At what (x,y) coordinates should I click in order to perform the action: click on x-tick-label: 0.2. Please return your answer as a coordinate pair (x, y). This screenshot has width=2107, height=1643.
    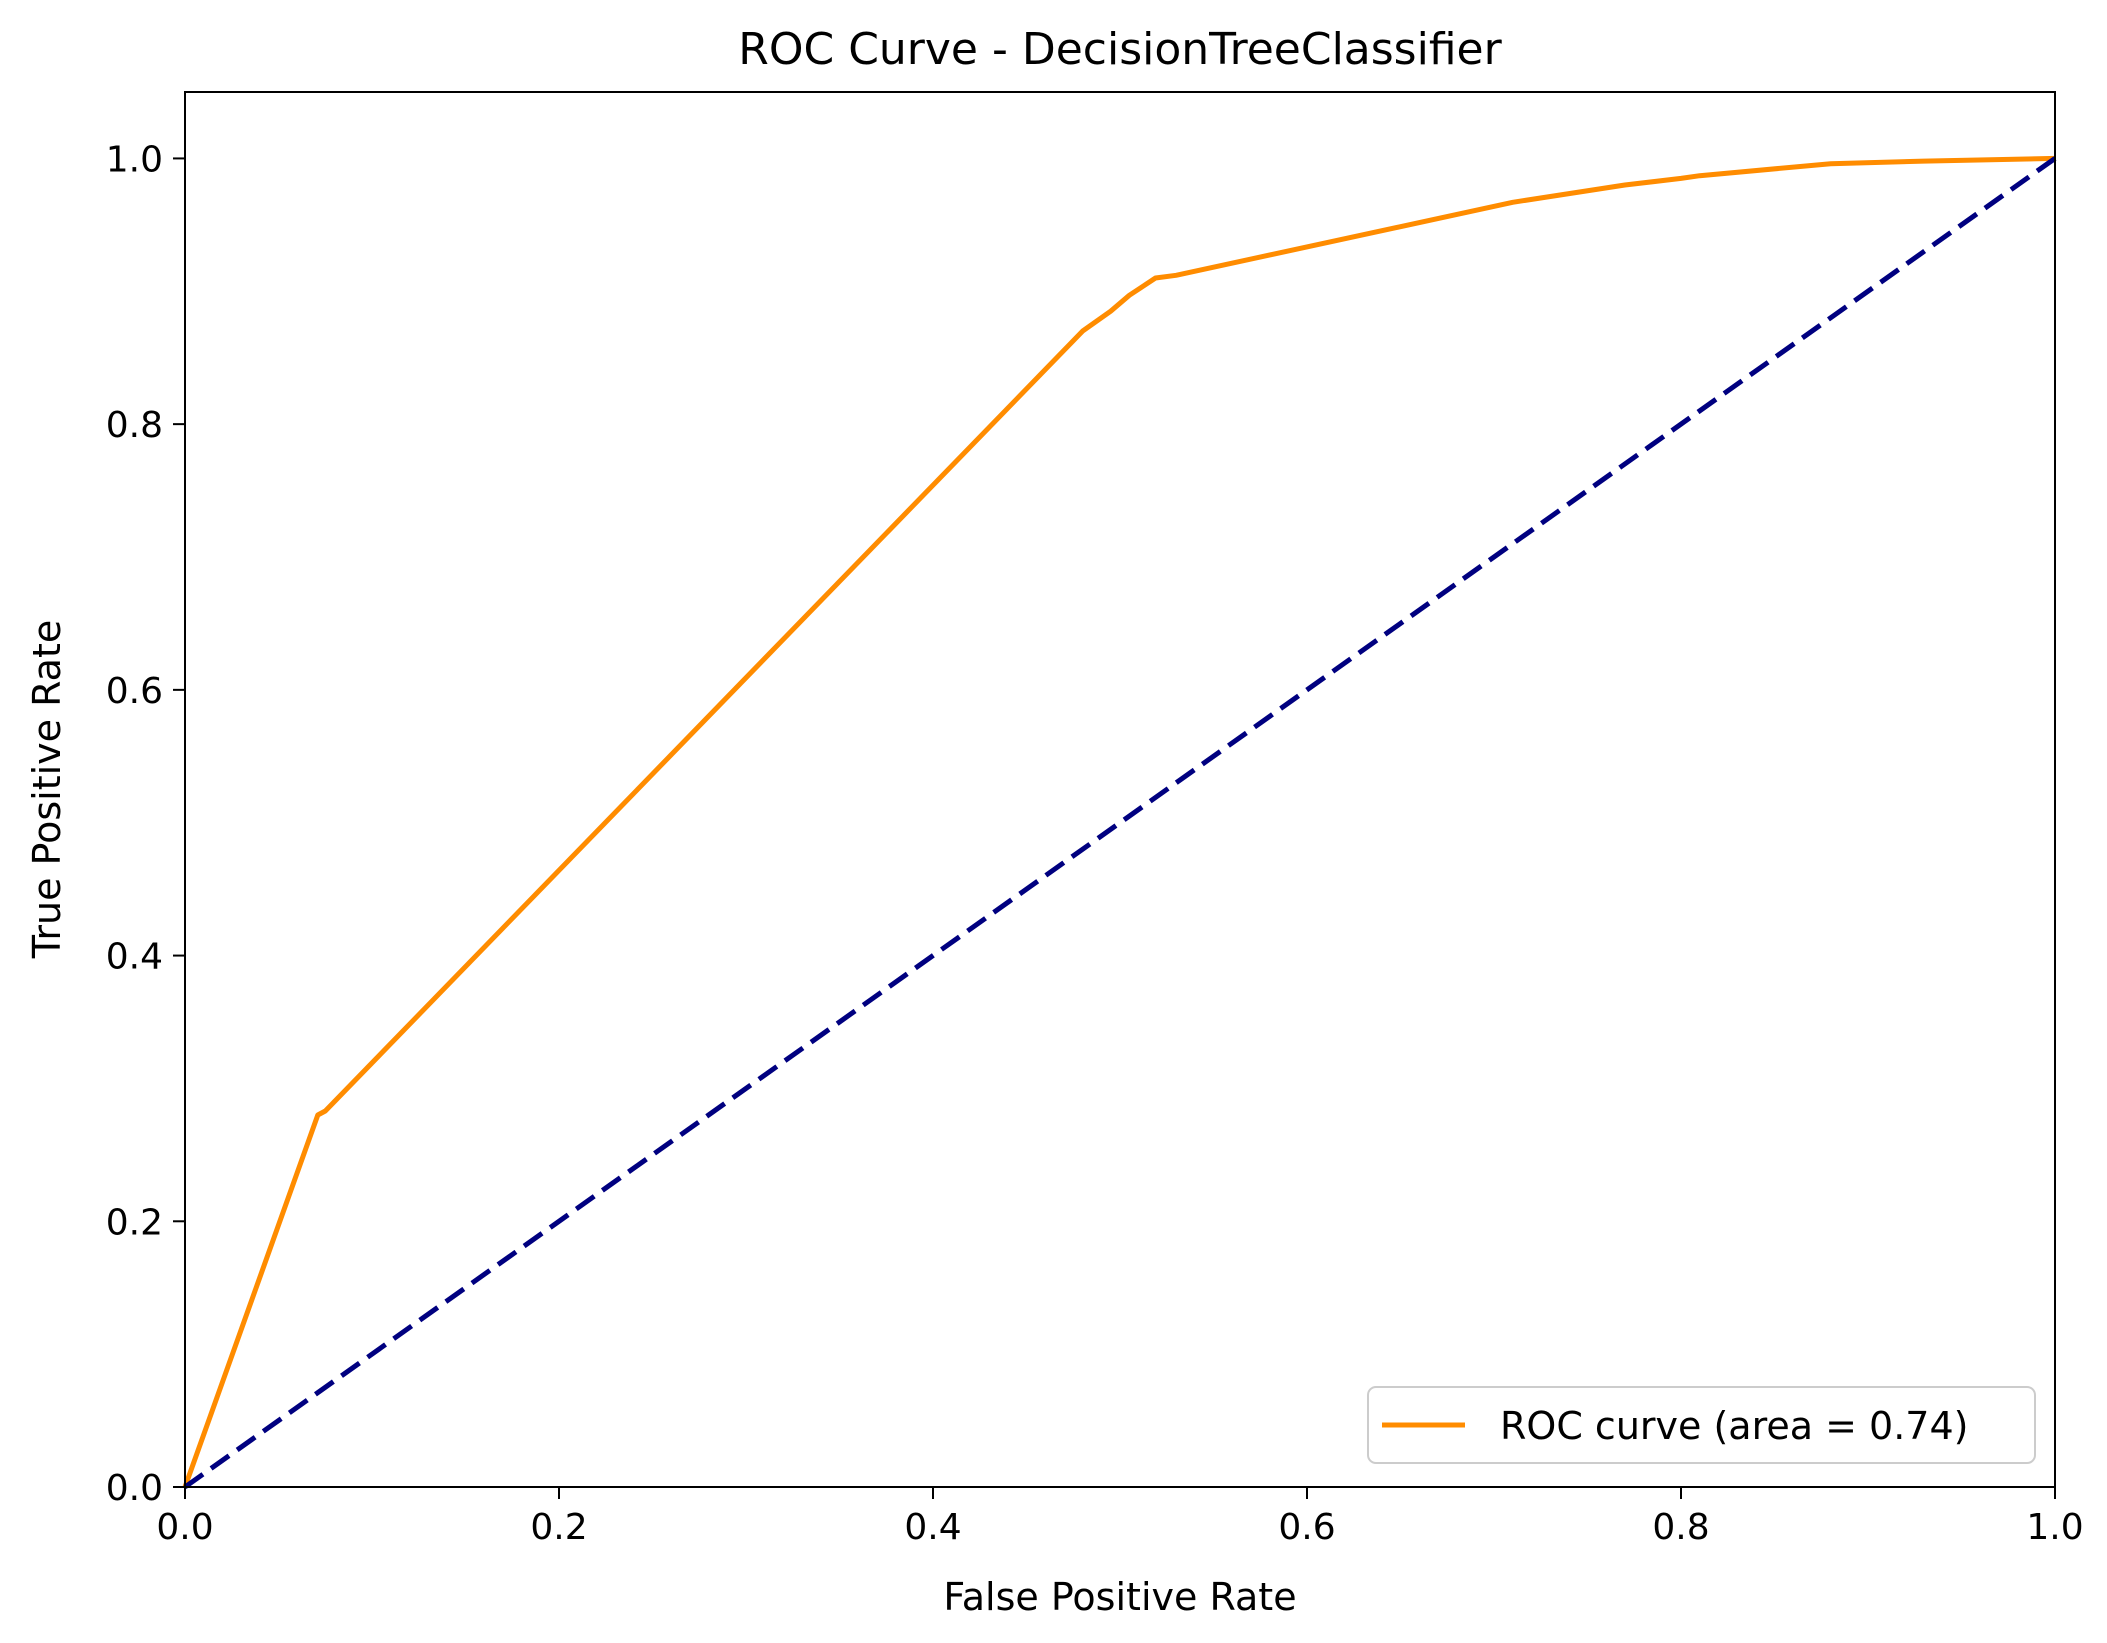
    Looking at the image, I should click on (558, 1527).